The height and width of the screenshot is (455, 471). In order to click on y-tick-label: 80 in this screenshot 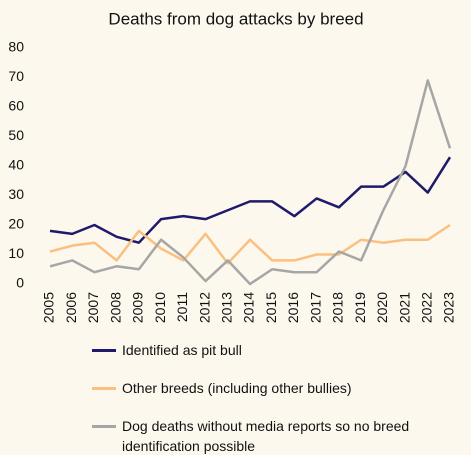, I will do `click(16, 47)`.